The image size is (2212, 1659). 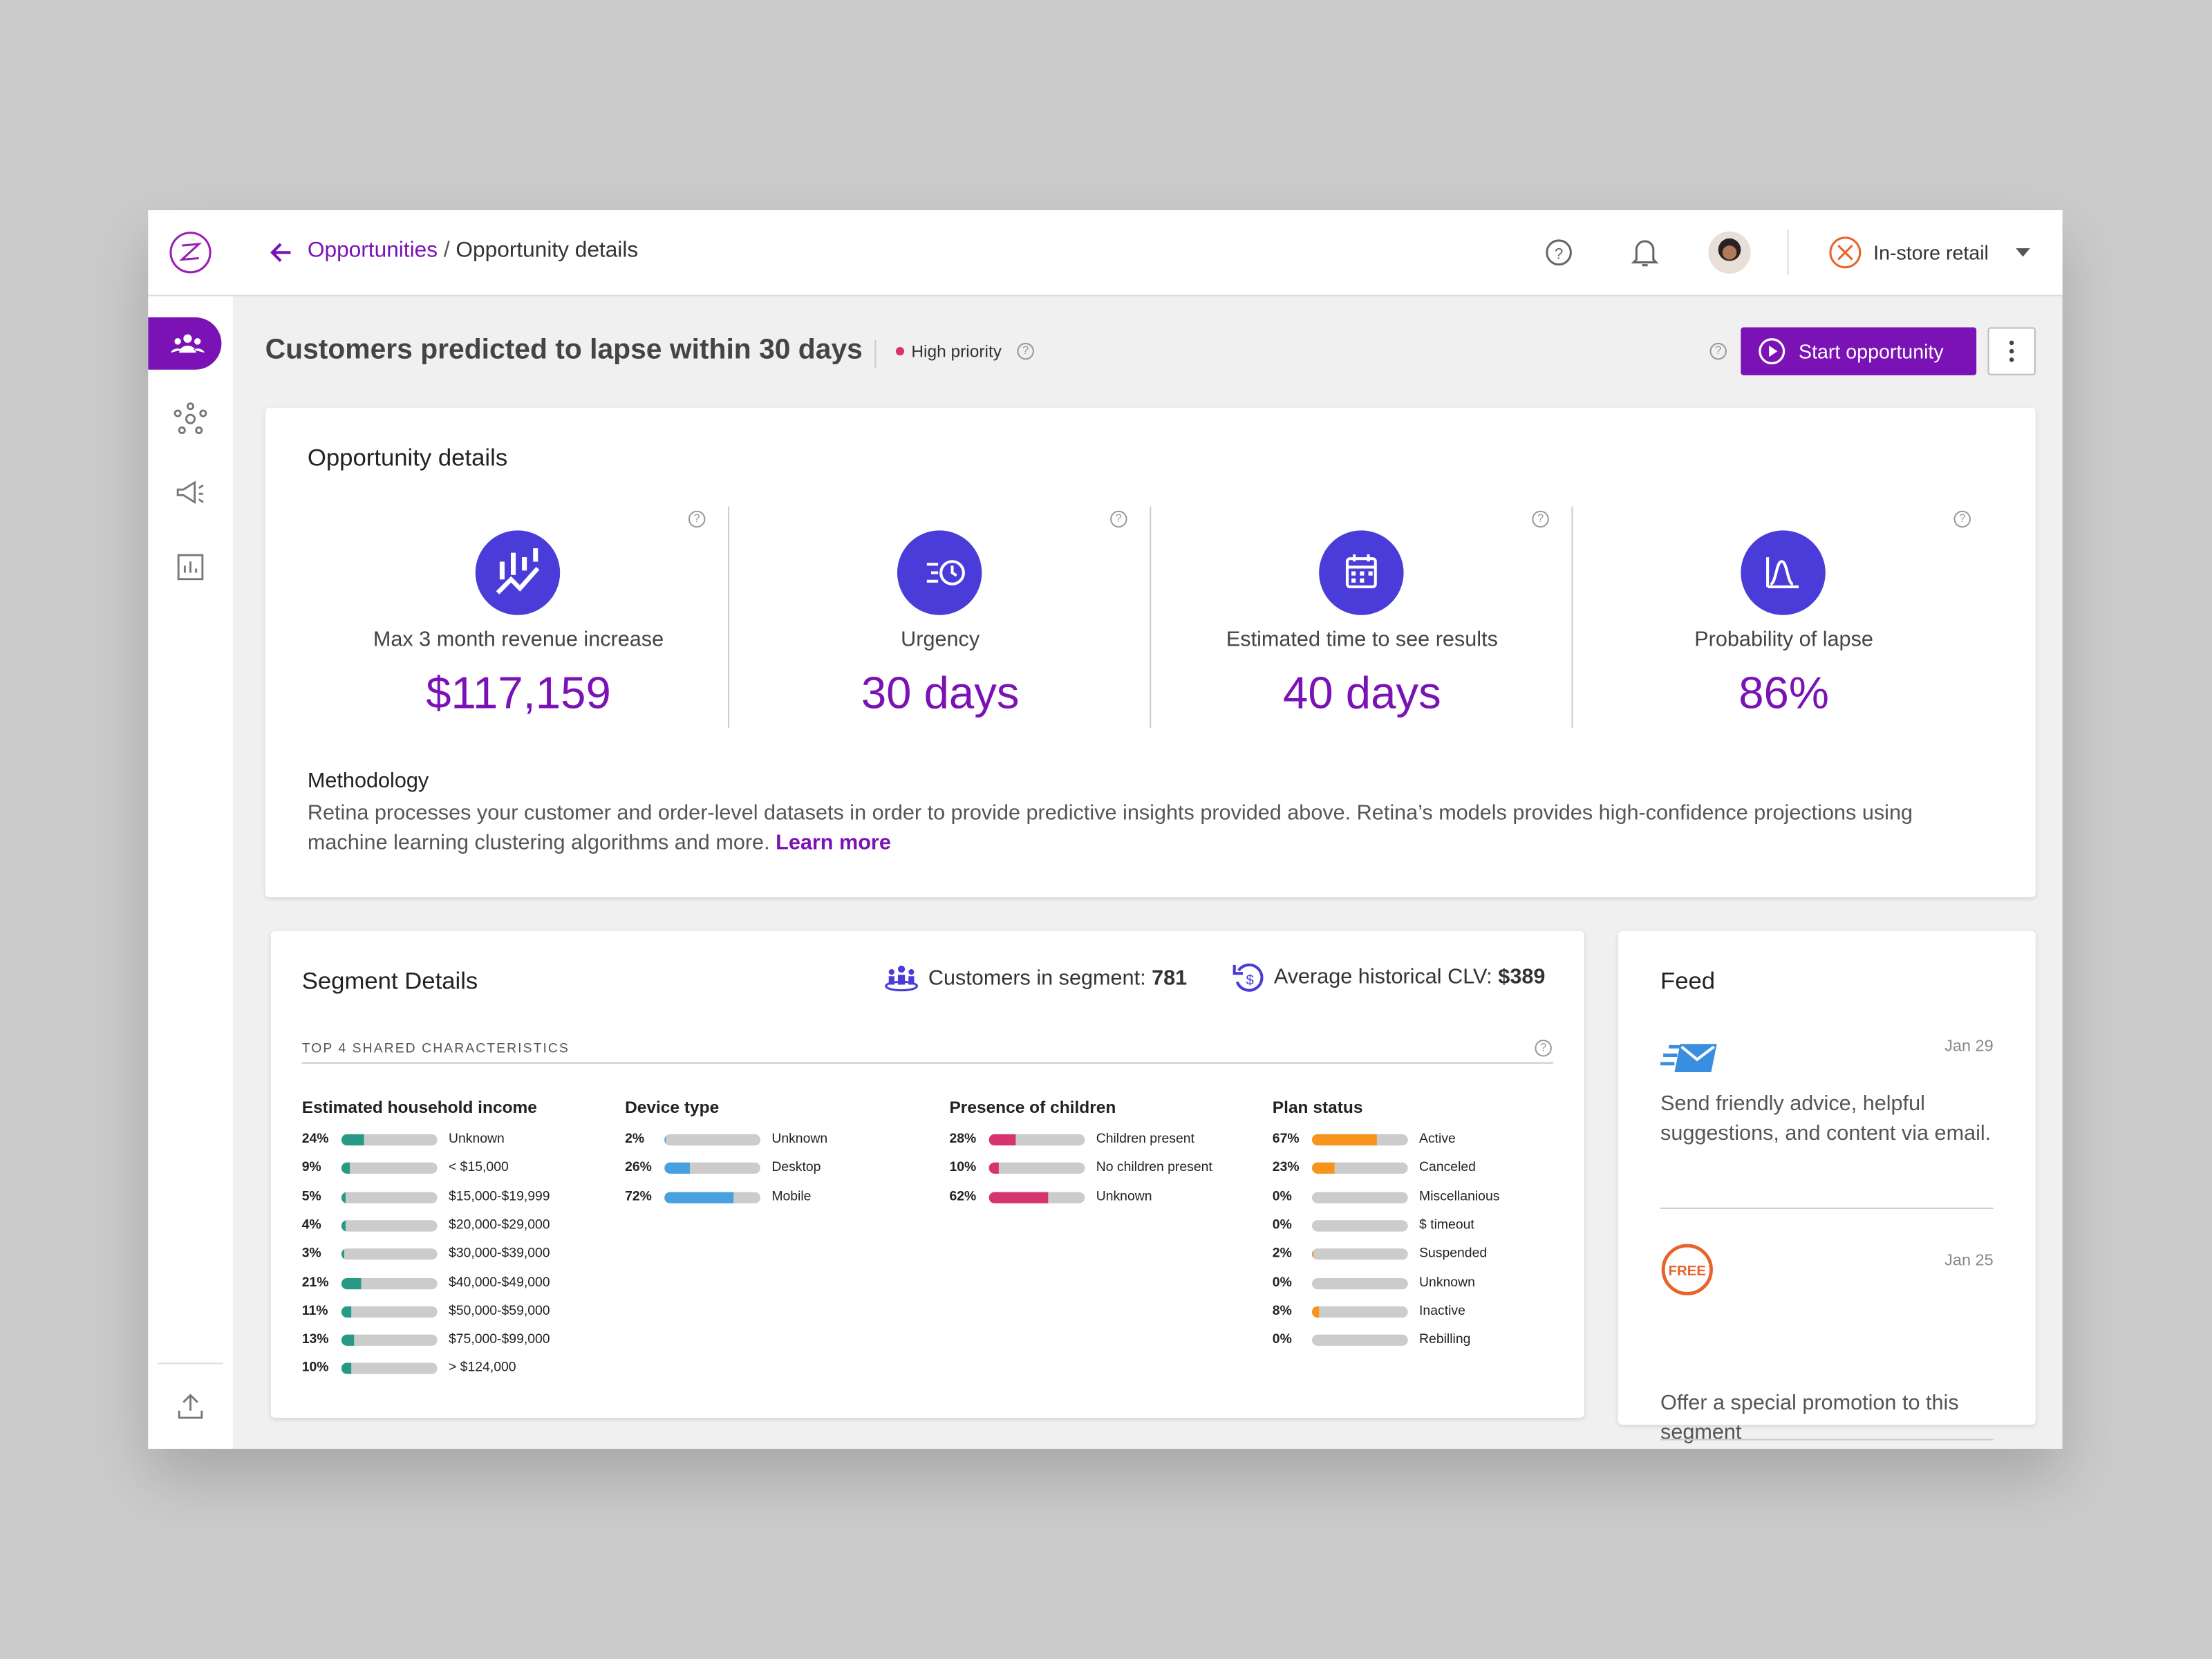 What do you see at coordinates (1783, 640) in the screenshot?
I see `metric-label: Probability of lapse` at bounding box center [1783, 640].